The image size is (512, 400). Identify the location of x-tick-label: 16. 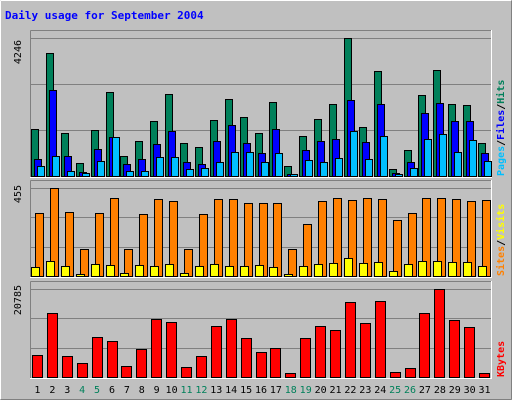
(261, 390).